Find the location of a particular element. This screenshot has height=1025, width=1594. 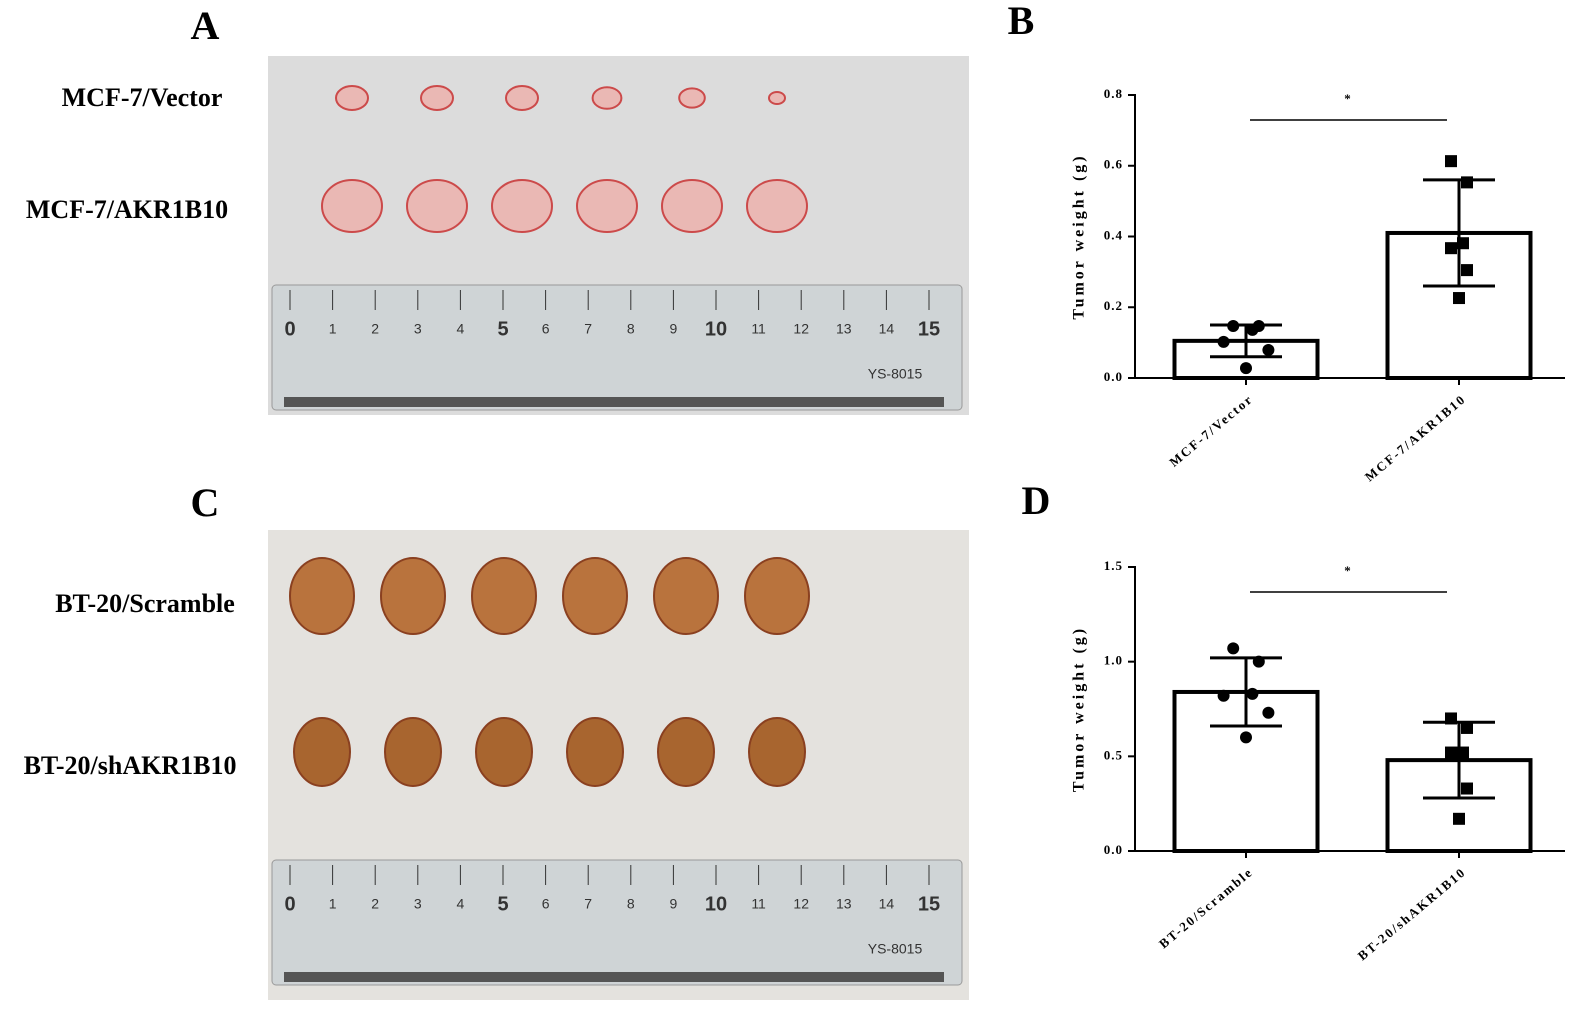

panel-letter: C is located at coordinates (205, 502).